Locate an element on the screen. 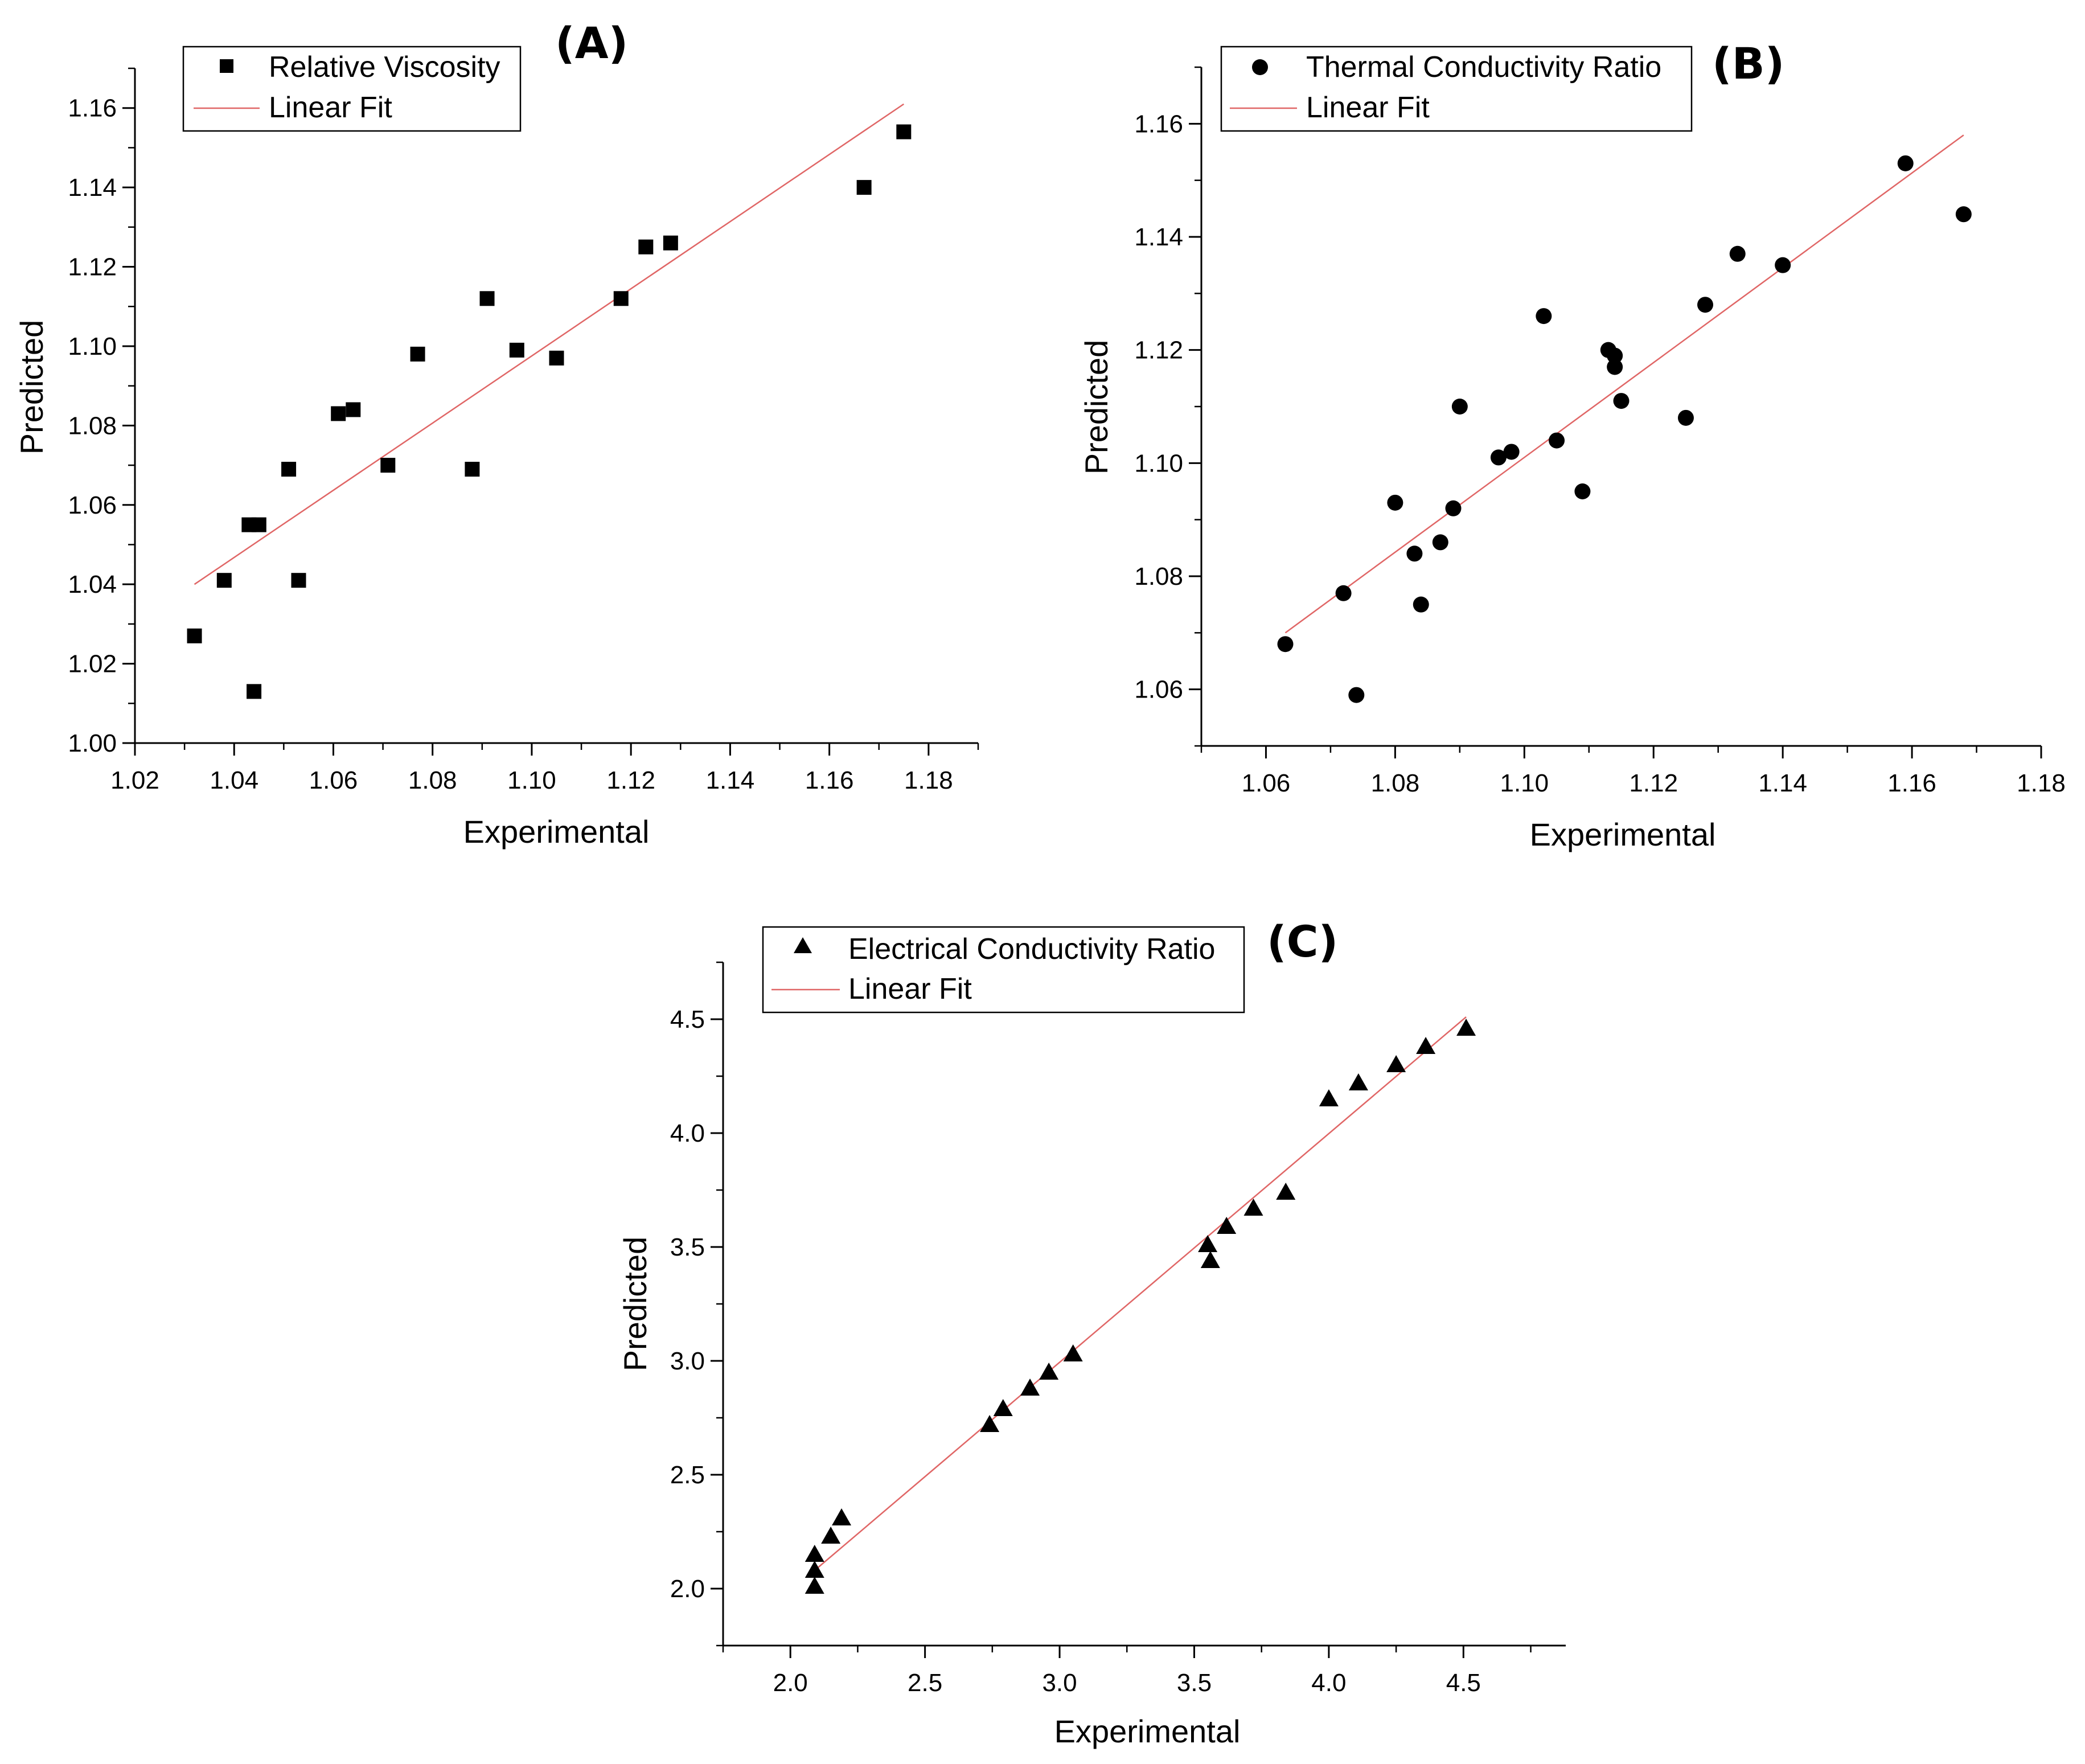 The height and width of the screenshot is (1764, 2085). panel-c-x-ticks: 2.0 2.5 3.0 3.5 4.0 4.5 is located at coordinates (1127, 1671).